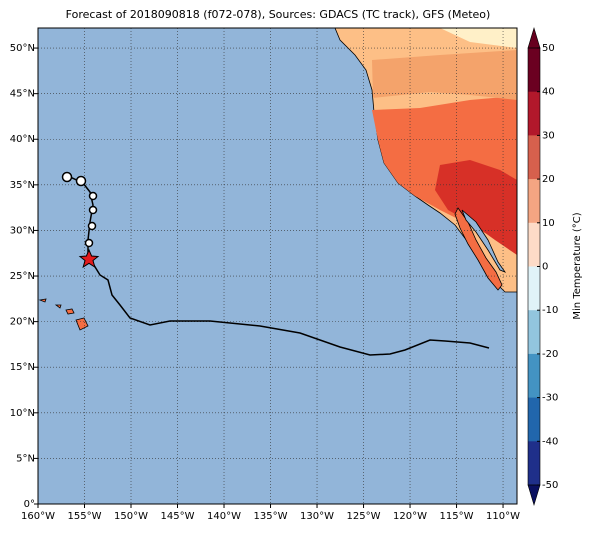  I want to click on x-tick-label: 155°W, so click(85, 516).